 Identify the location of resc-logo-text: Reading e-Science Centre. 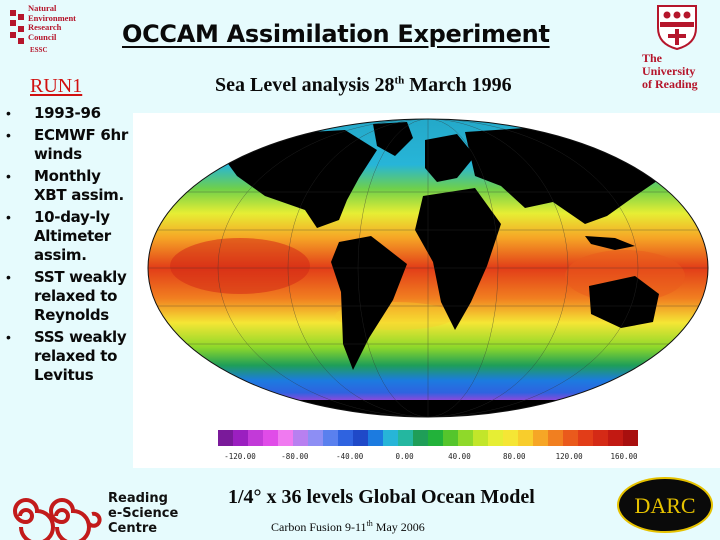
(143, 513).